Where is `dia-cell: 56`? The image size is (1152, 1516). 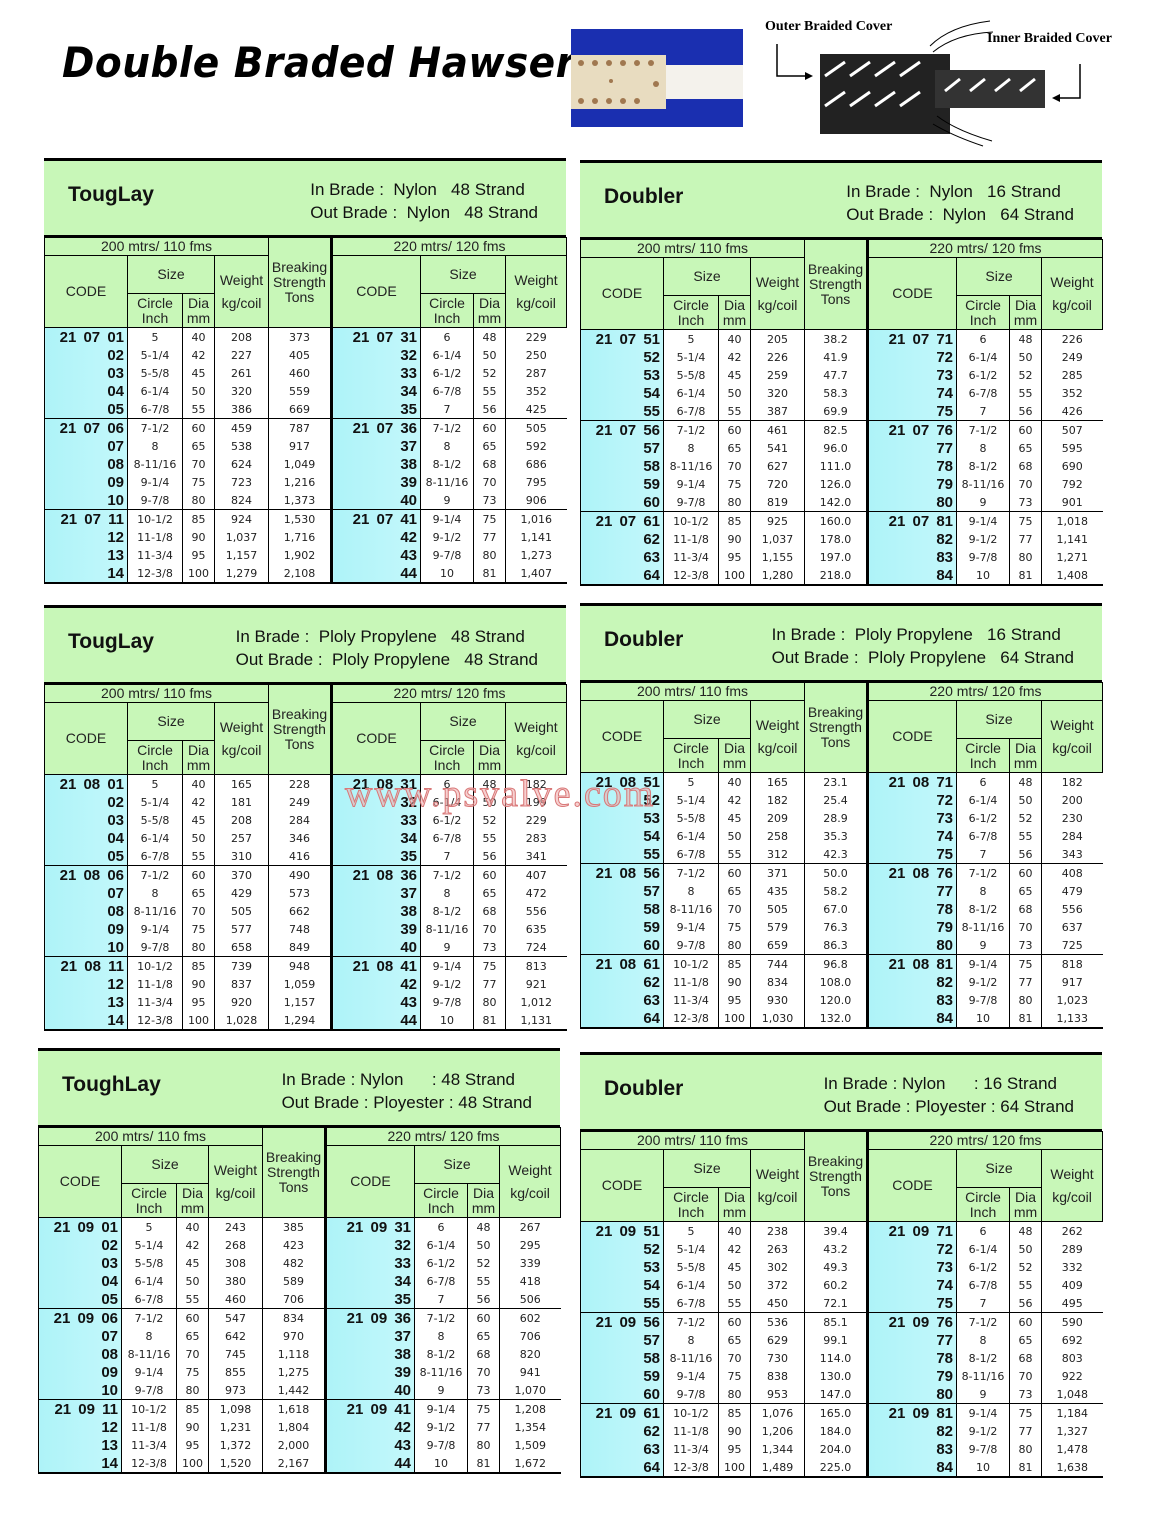 dia-cell: 56 is located at coordinates (1025, 854).